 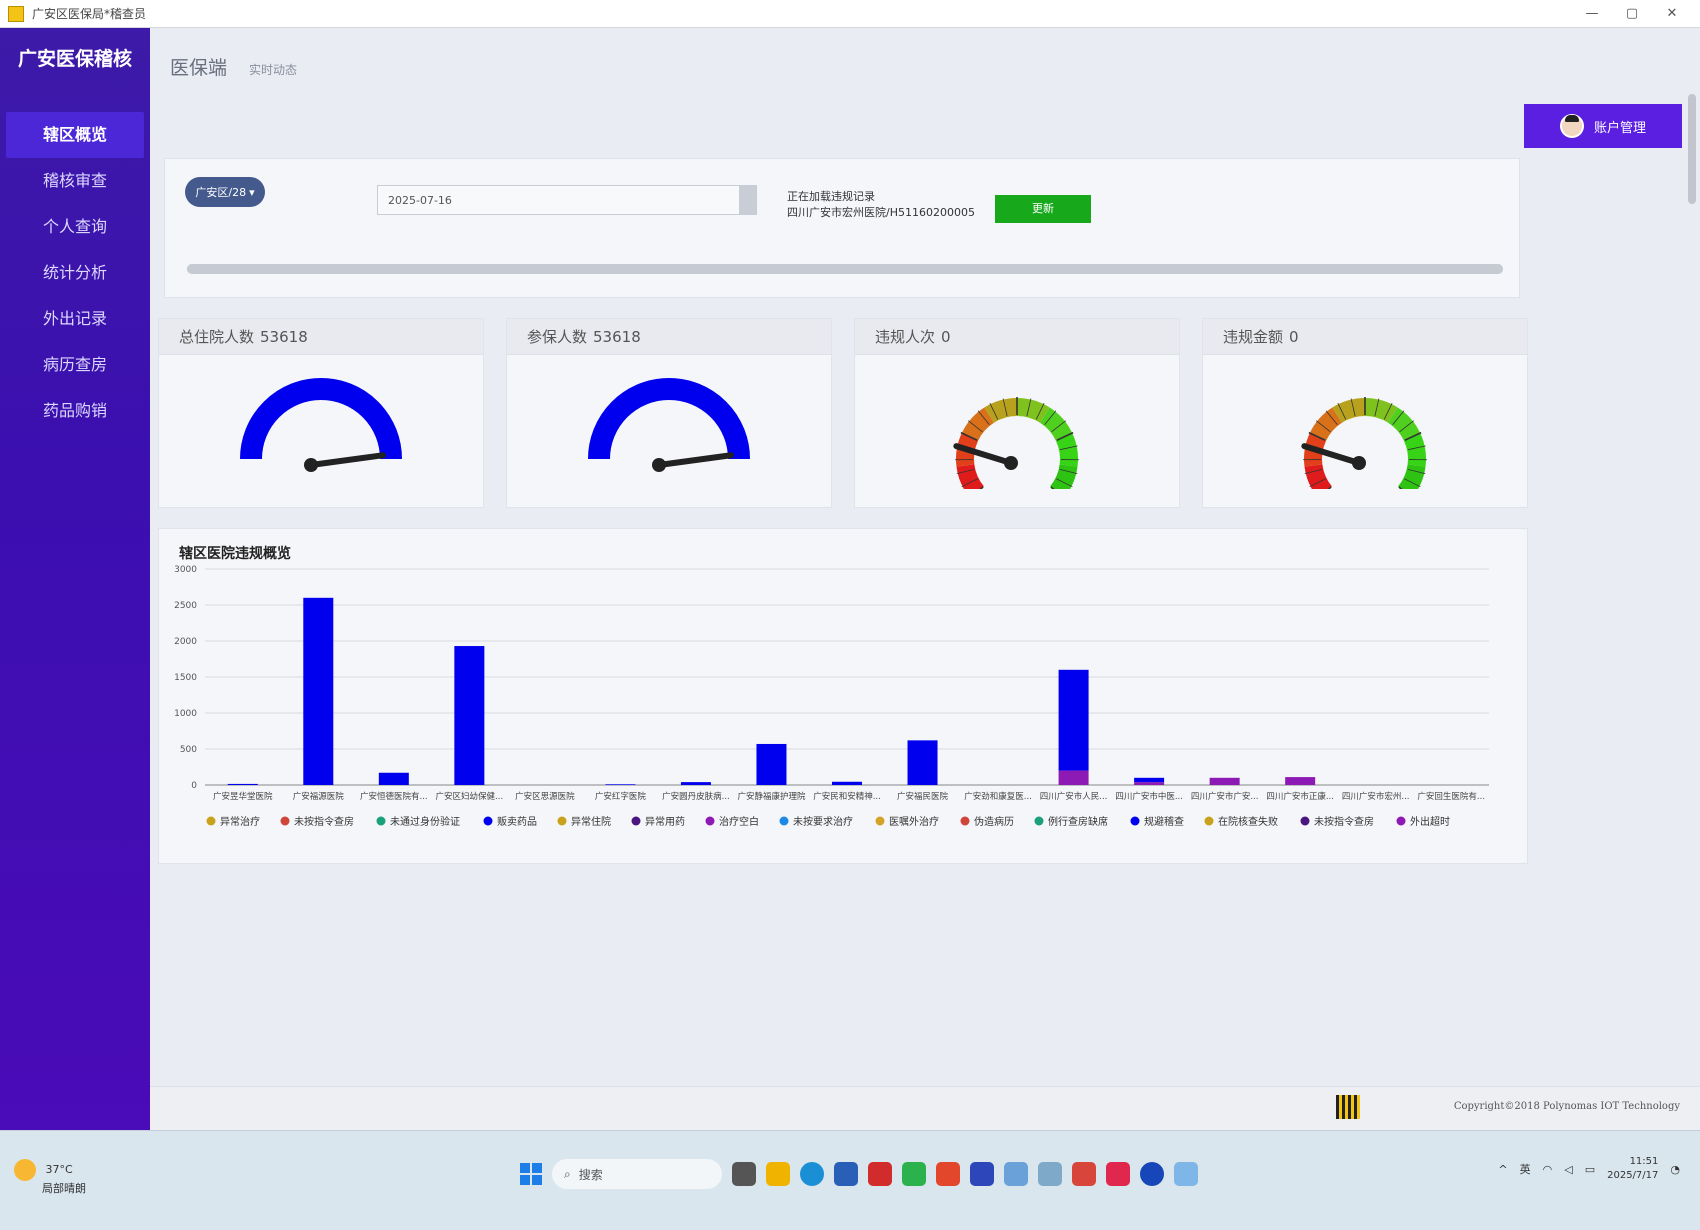 I want to click on taskbar-search: ⌕ 搜索, so click(x=637, y=1174).